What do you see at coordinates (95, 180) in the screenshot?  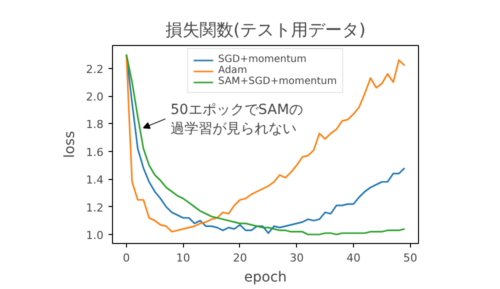 I see `y-tick-label: 1.4` at bounding box center [95, 180].